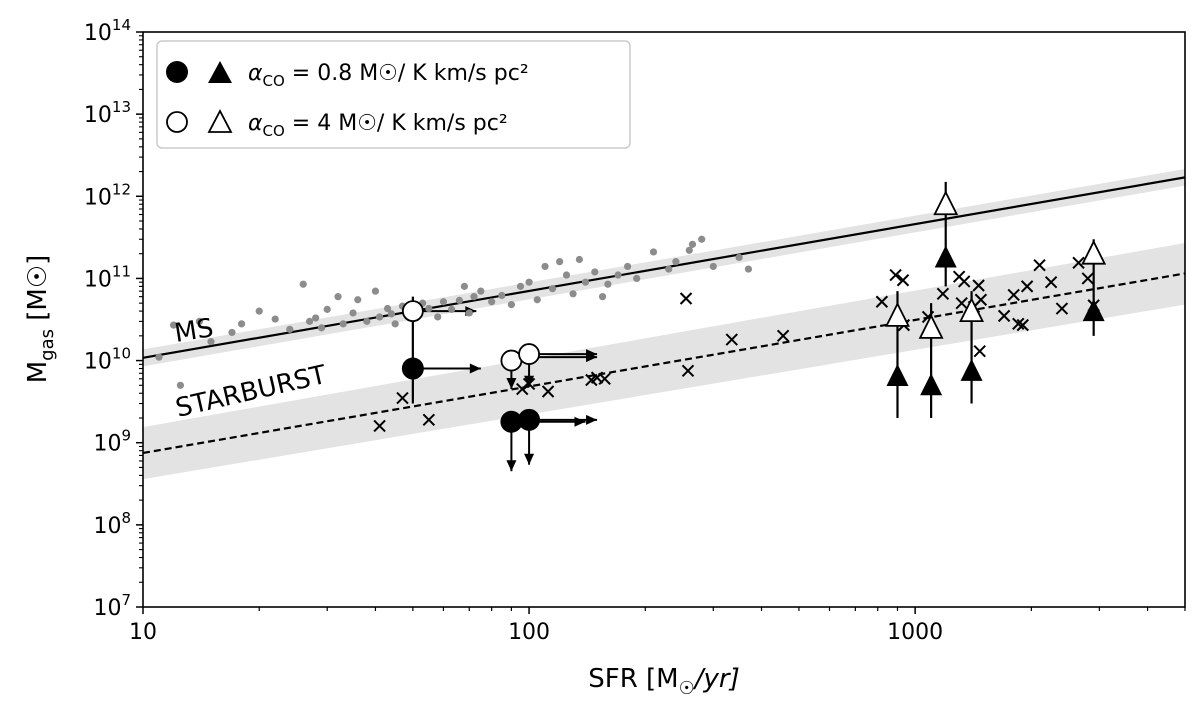  What do you see at coordinates (915, 632) in the screenshot?
I see `x-tick-label: 1000` at bounding box center [915, 632].